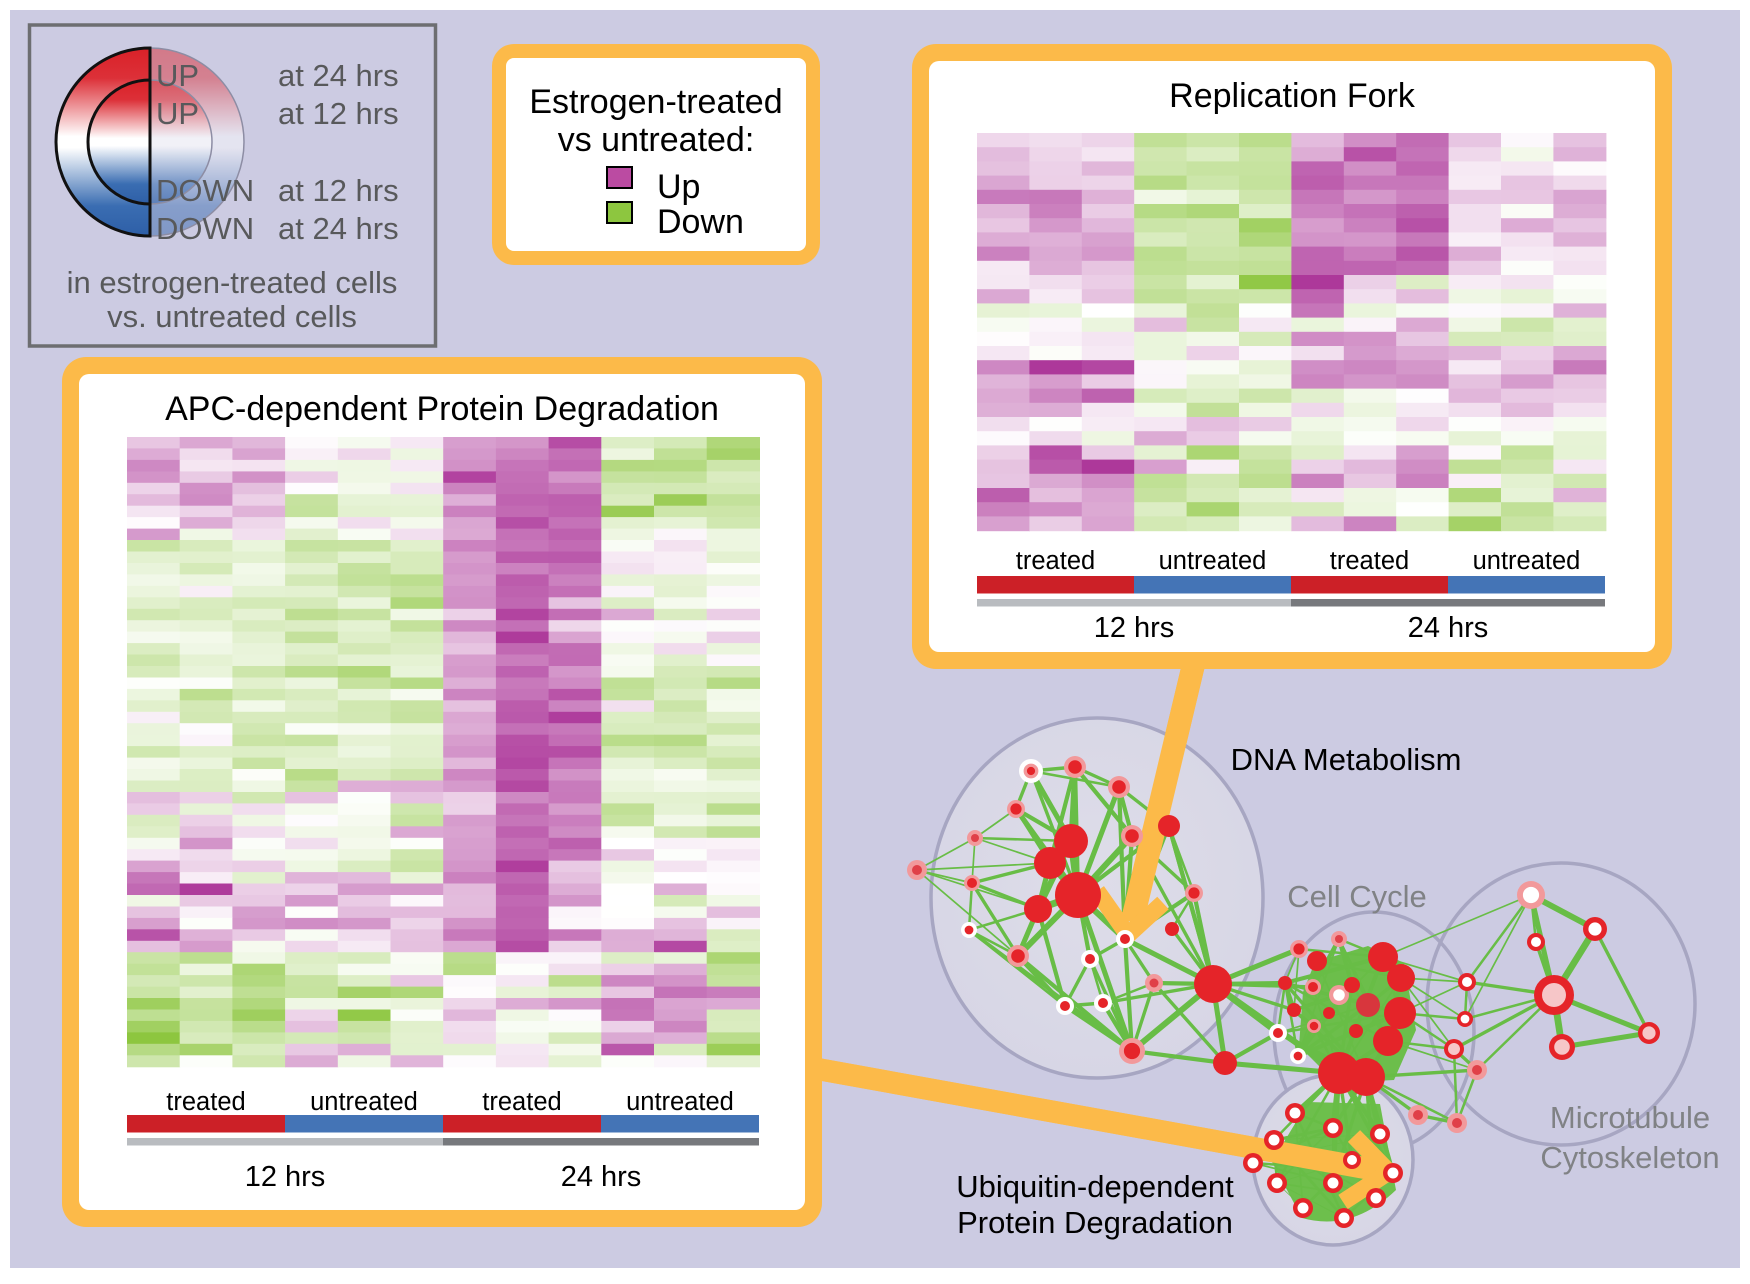 The image size is (1750, 1284). Describe the element at coordinates (1095, 1222) in the screenshot. I see `svg-text: Protein Degradation` at that location.